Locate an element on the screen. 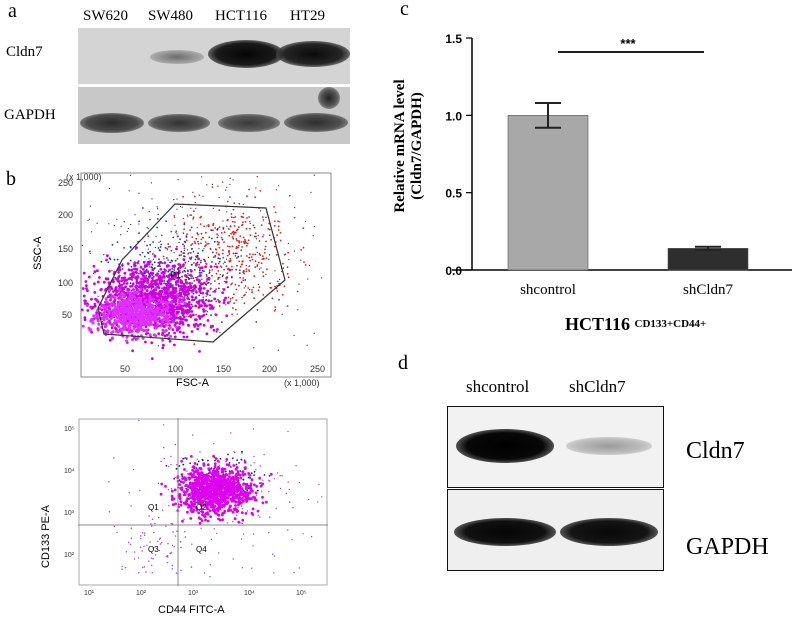  gate-polygon is located at coordinates (191, 273).